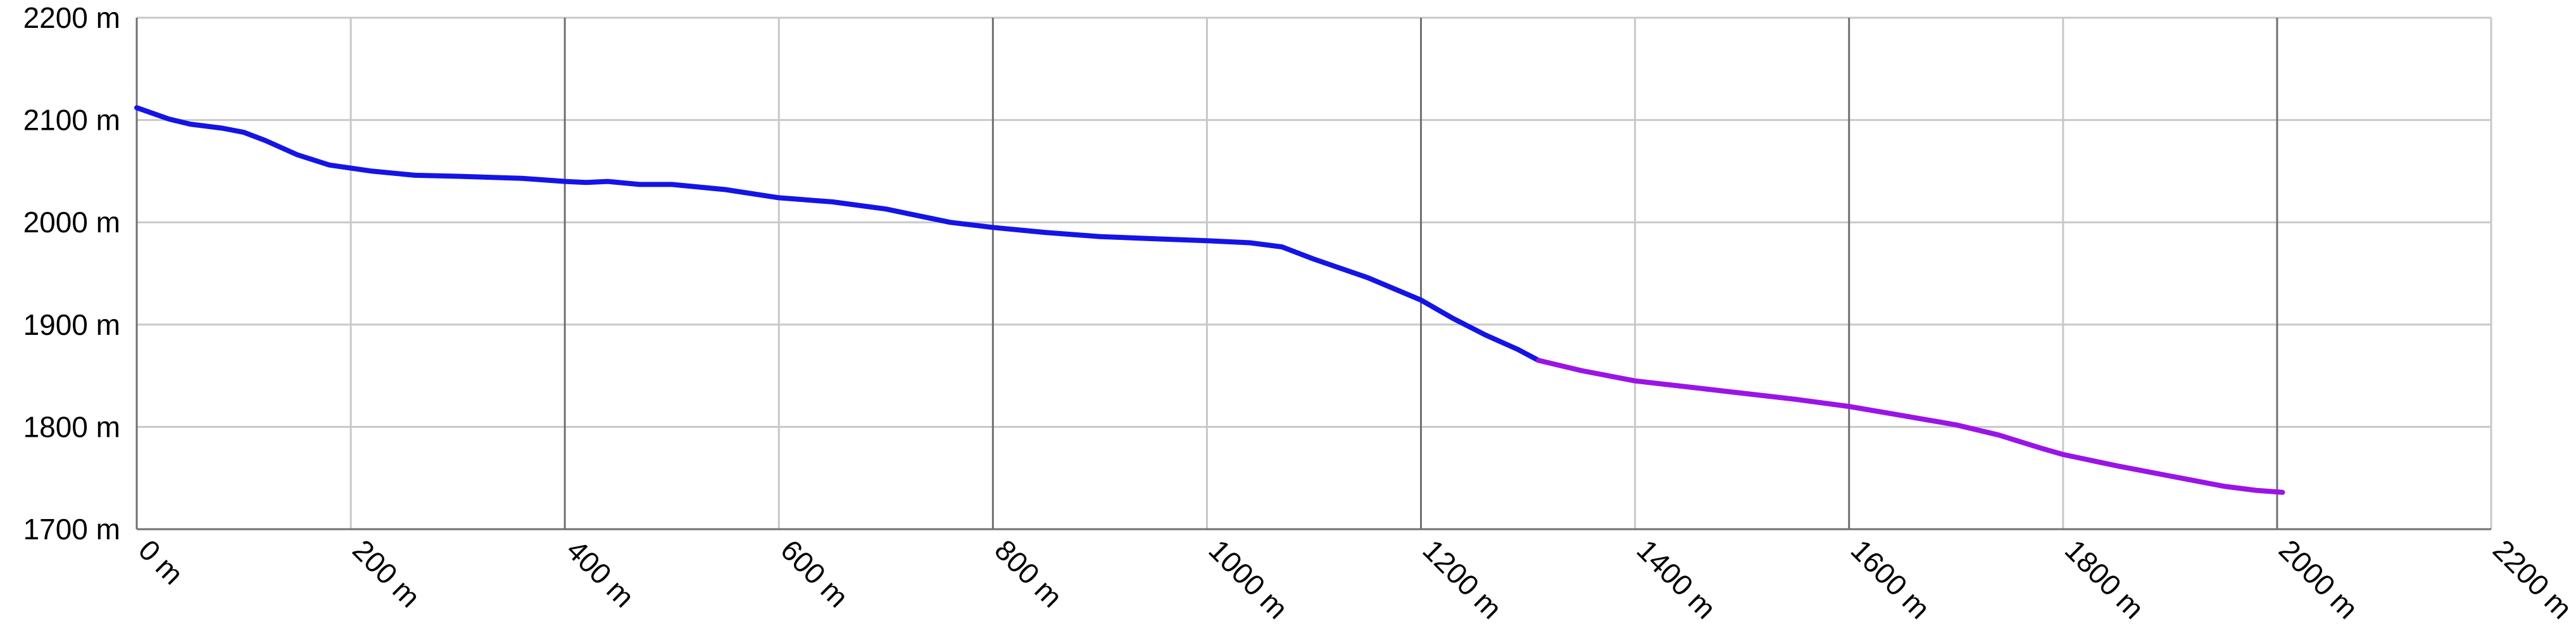  What do you see at coordinates (814, 573) in the screenshot?
I see `x-tick-label: 600 m` at bounding box center [814, 573].